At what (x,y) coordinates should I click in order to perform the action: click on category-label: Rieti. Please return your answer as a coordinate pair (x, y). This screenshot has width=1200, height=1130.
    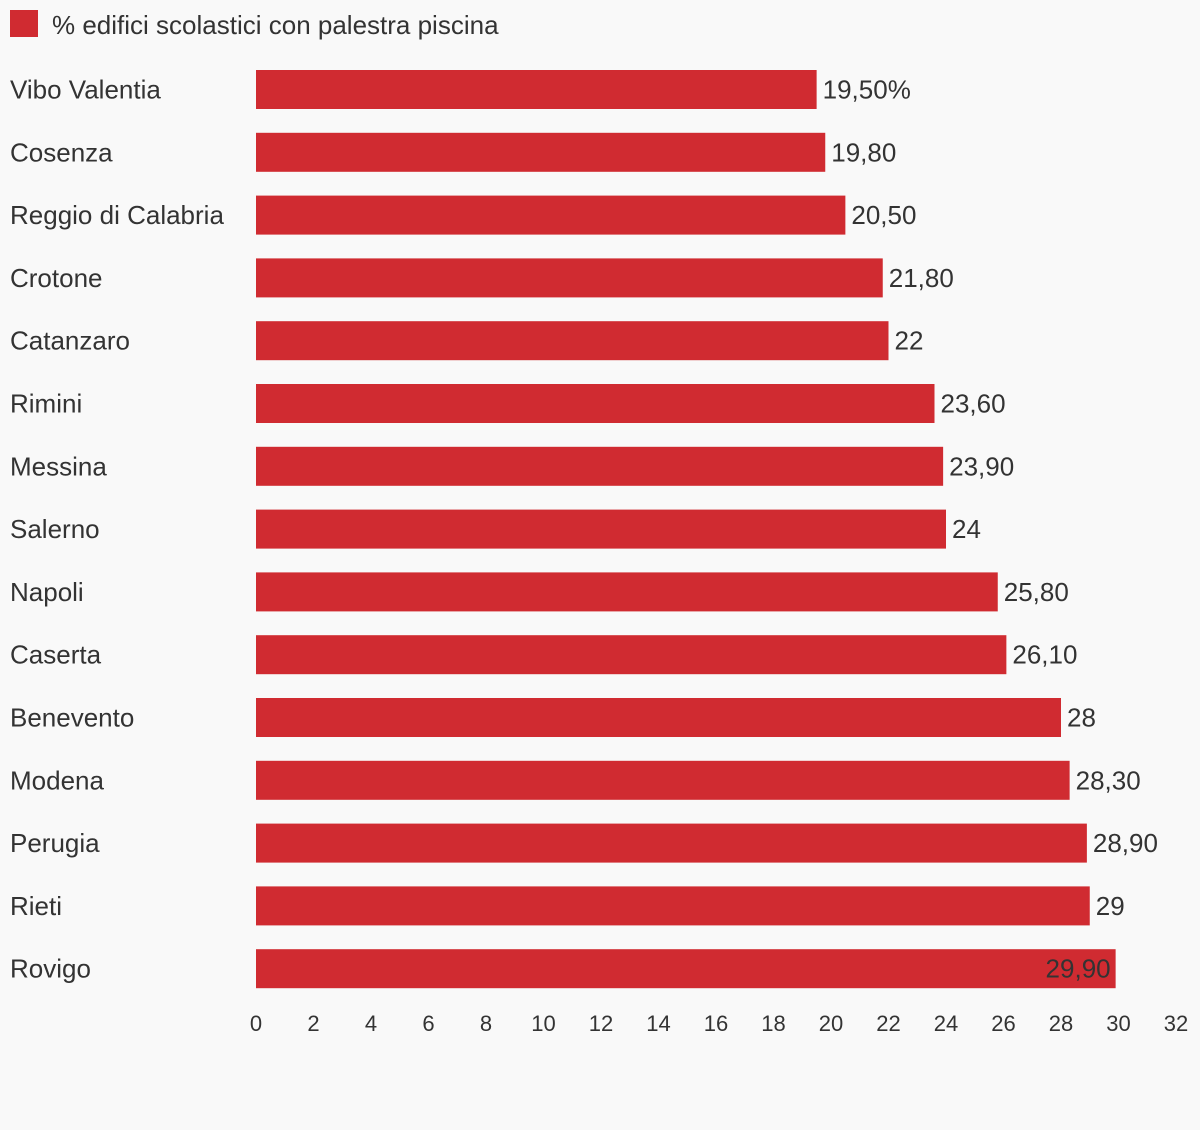
    Looking at the image, I should click on (36, 906).